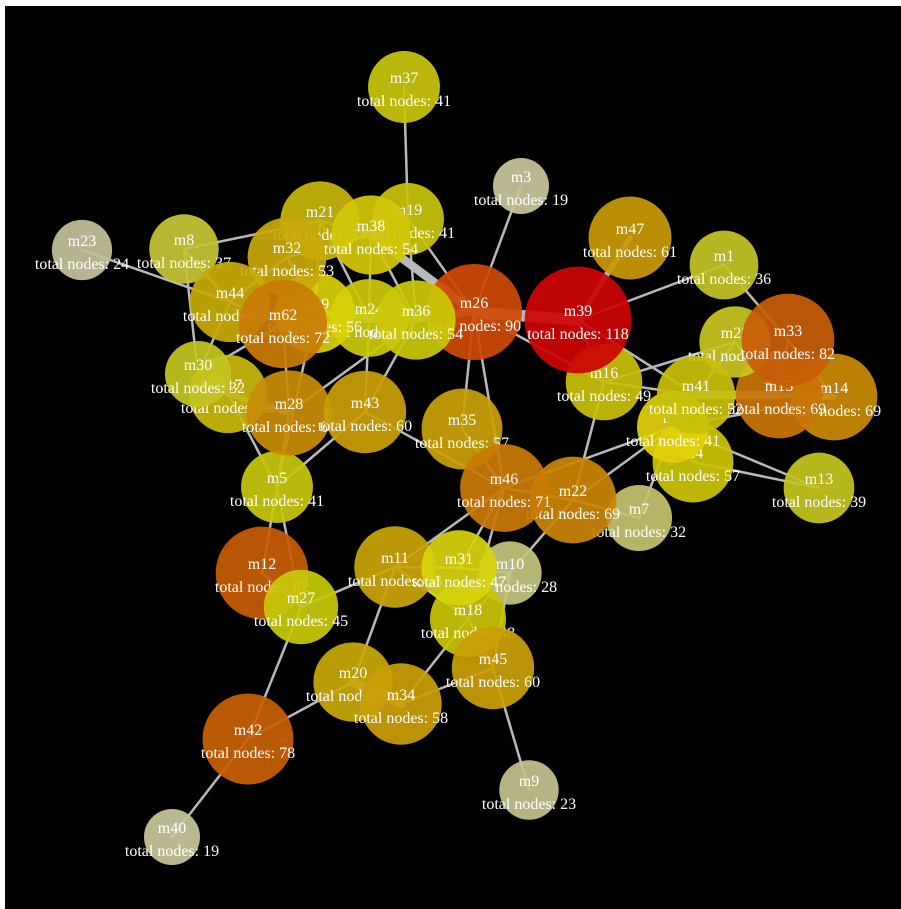 Image resolution: width=901 pixels, height=909 pixels. Describe the element at coordinates (462, 420) in the screenshot. I see `node-label: m35` at that location.